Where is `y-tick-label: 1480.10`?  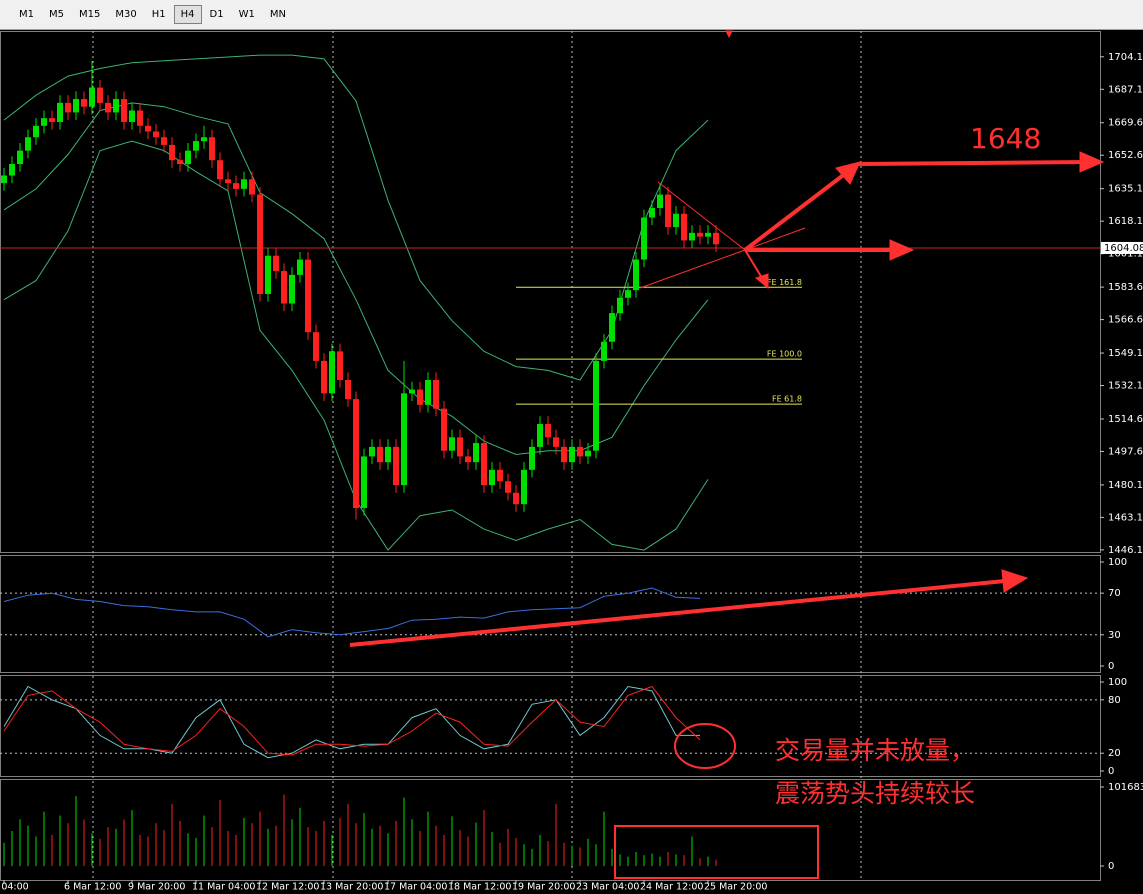
y-tick-label: 1480.10 is located at coordinates (1125, 485).